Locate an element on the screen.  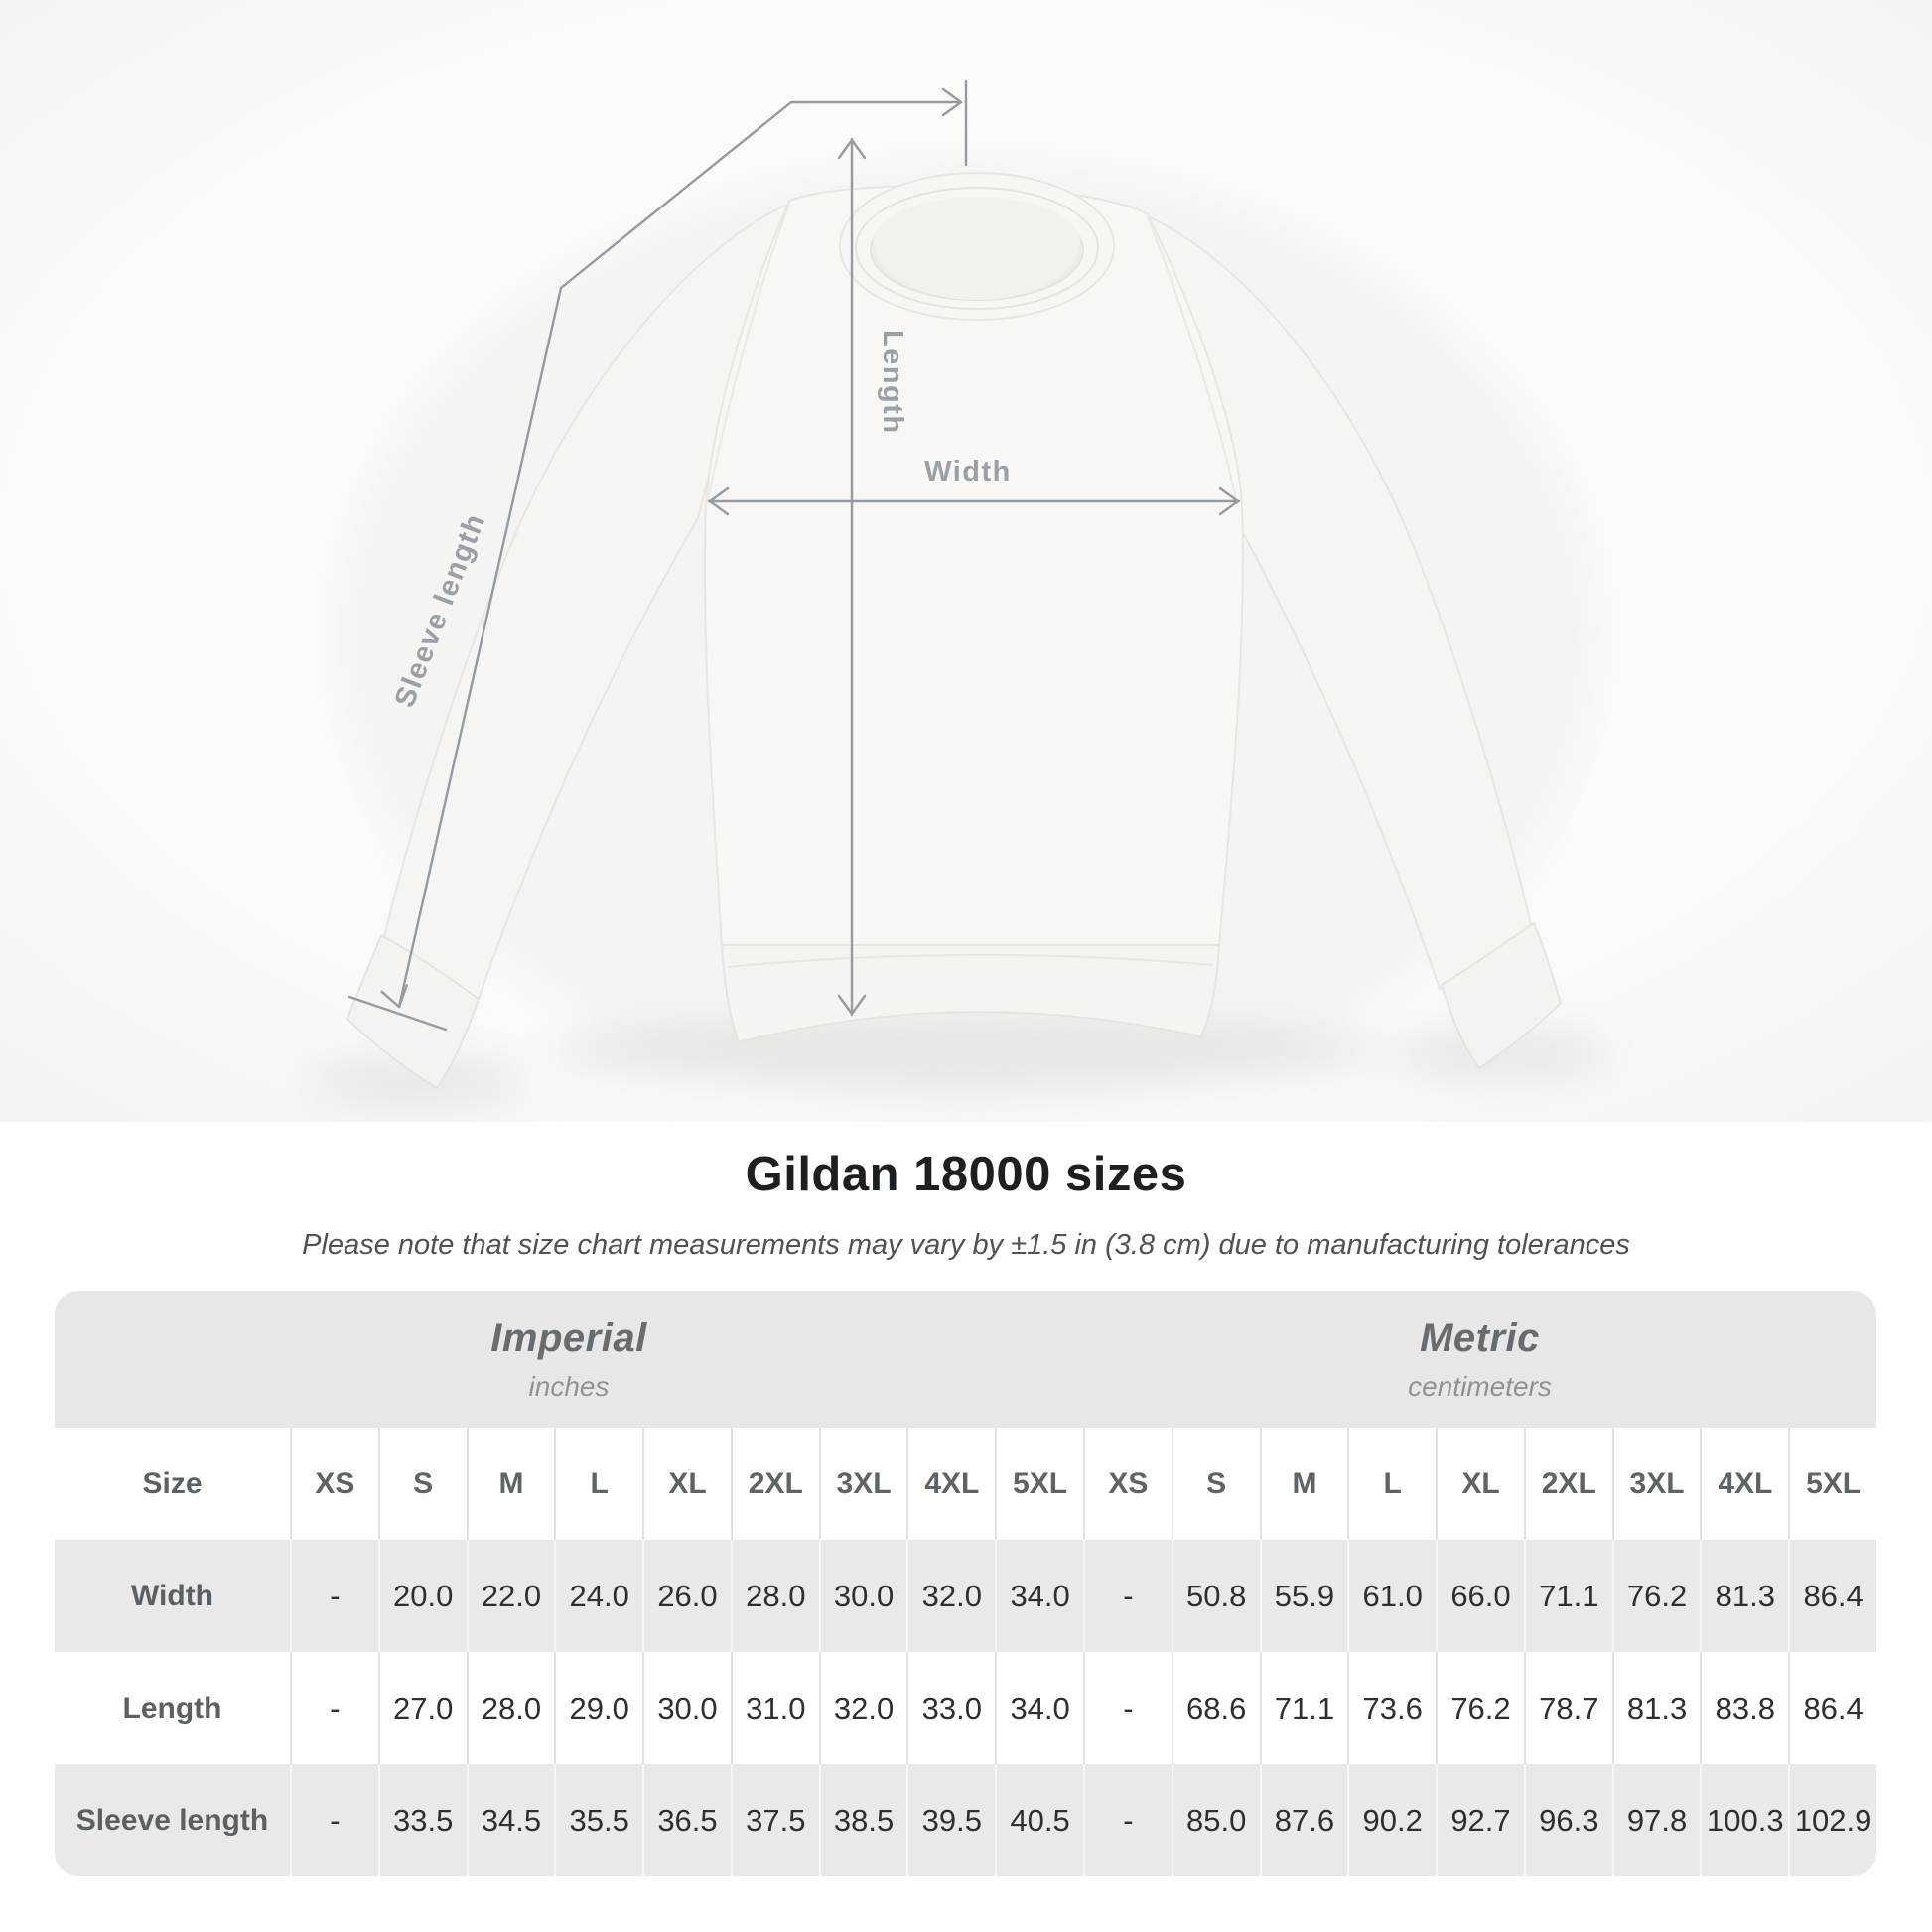
cell-sleeve-length-imperial-m: 34.5 is located at coordinates (511, 1820).